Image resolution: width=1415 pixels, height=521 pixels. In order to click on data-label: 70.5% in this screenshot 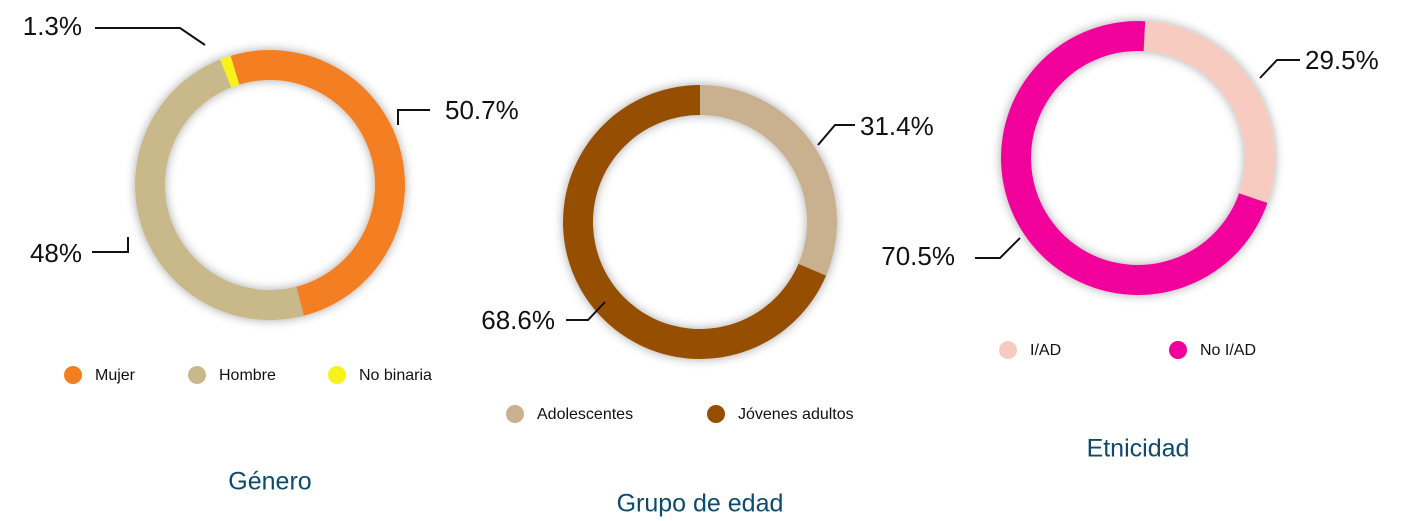, I will do `click(918, 256)`.